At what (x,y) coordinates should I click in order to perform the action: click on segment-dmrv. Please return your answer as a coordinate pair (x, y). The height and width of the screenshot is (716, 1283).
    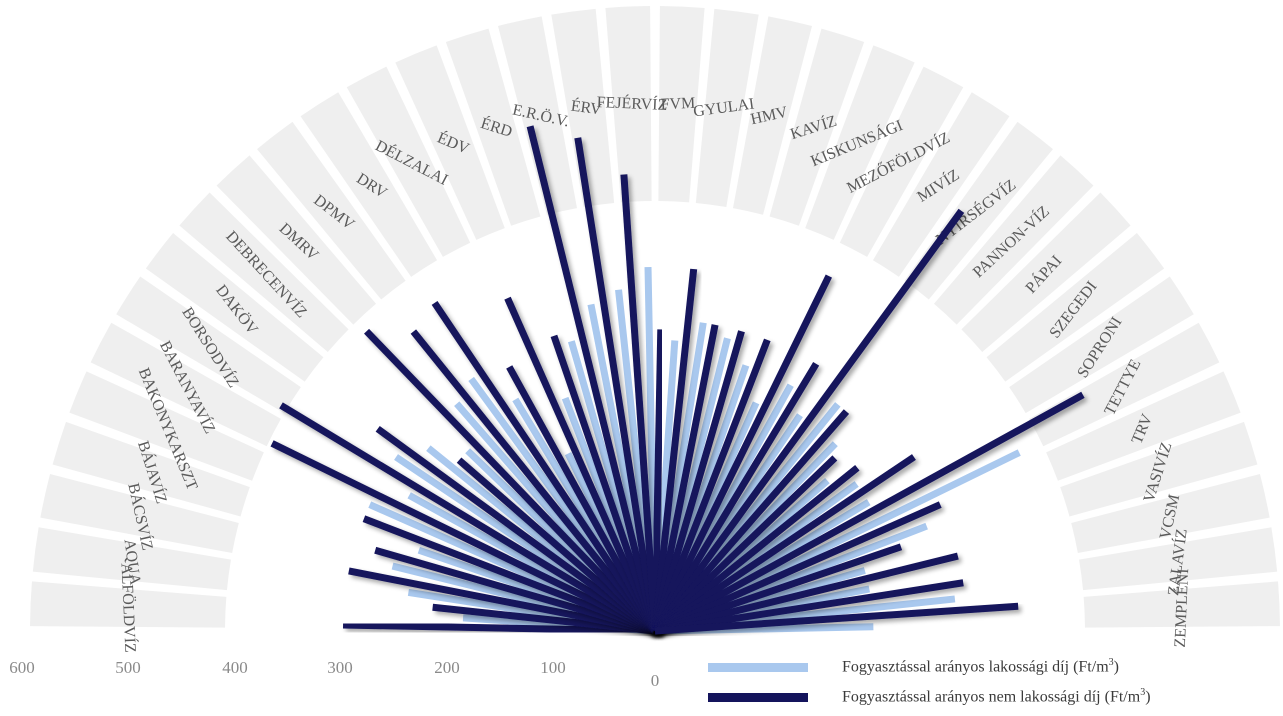
    Looking at the image, I should click on (296, 240).